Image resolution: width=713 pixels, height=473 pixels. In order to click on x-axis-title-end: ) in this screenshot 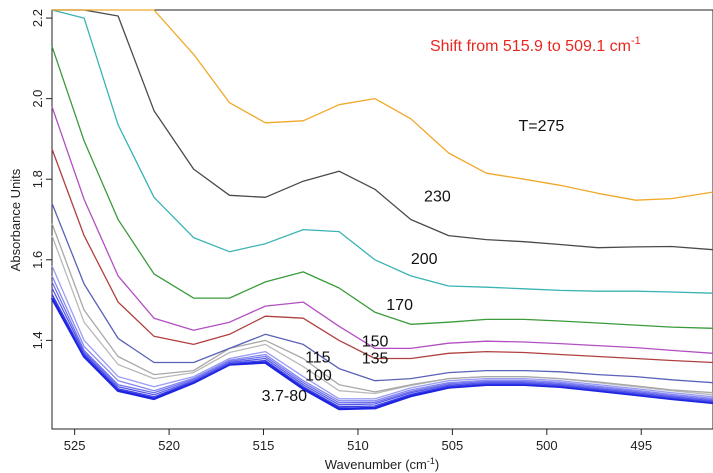, I will do `click(437, 464)`.